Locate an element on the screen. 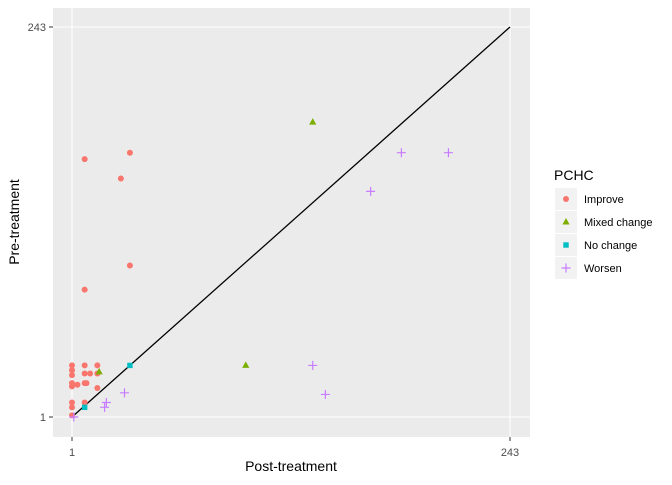 Image resolution: width=672 pixels, height=485 pixels. legend-key-plus is located at coordinates (566, 268).